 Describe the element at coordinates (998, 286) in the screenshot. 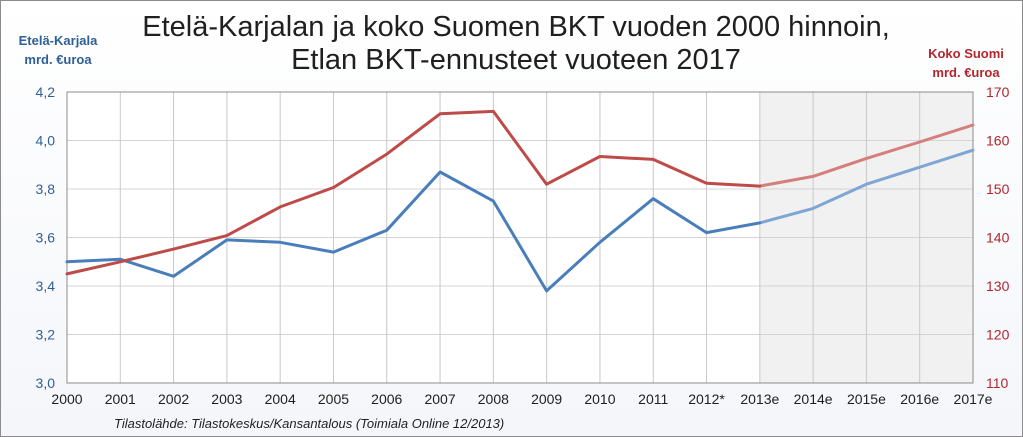

I see `right-axis-tick-label: 130` at that location.